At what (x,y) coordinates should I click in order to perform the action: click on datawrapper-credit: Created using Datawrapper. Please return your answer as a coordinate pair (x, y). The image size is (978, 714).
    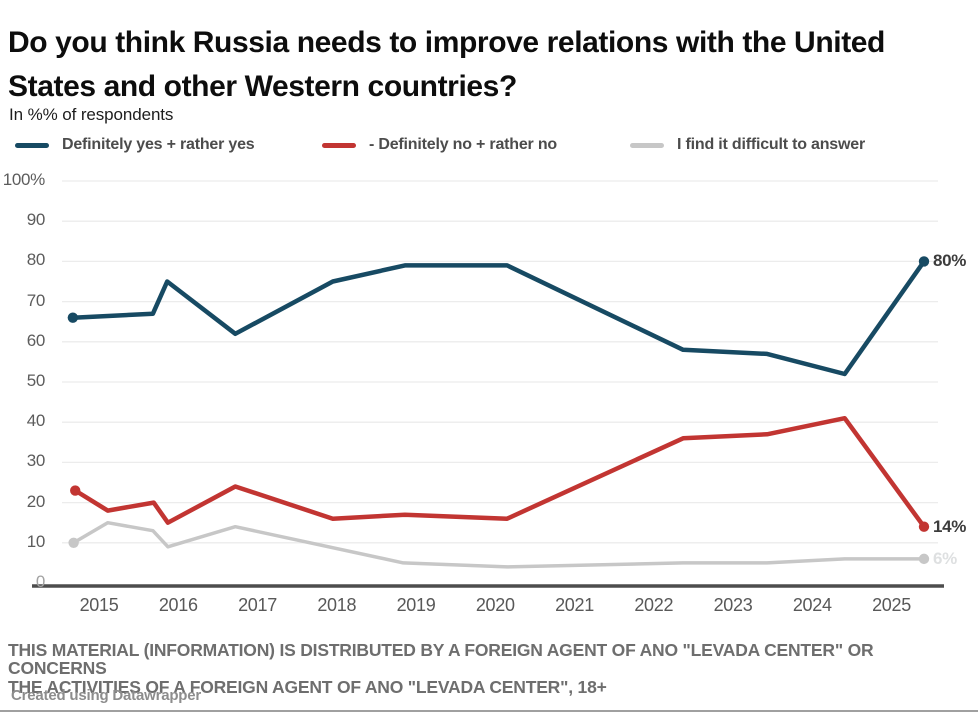
    Looking at the image, I should click on (106, 695).